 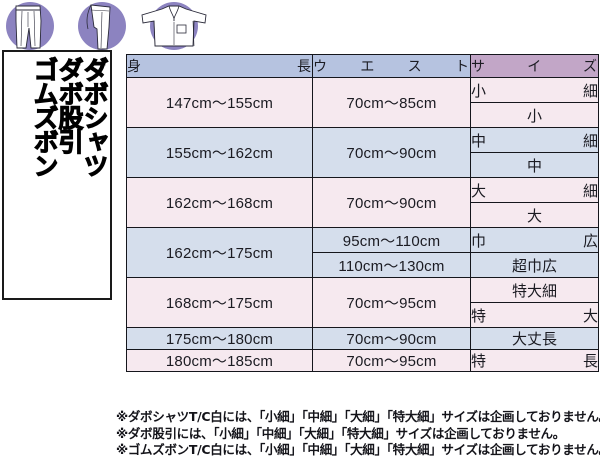 I want to click on dabo-shirt-illustration, so click(x=174, y=26).